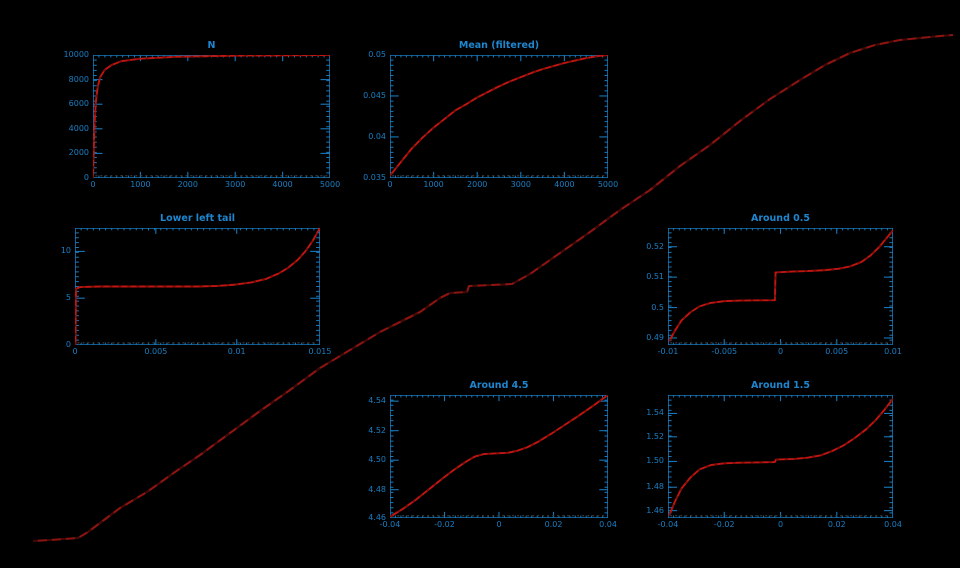 This screenshot has height=568, width=960. I want to click on y-tick-label: 0.49, so click(655, 337).